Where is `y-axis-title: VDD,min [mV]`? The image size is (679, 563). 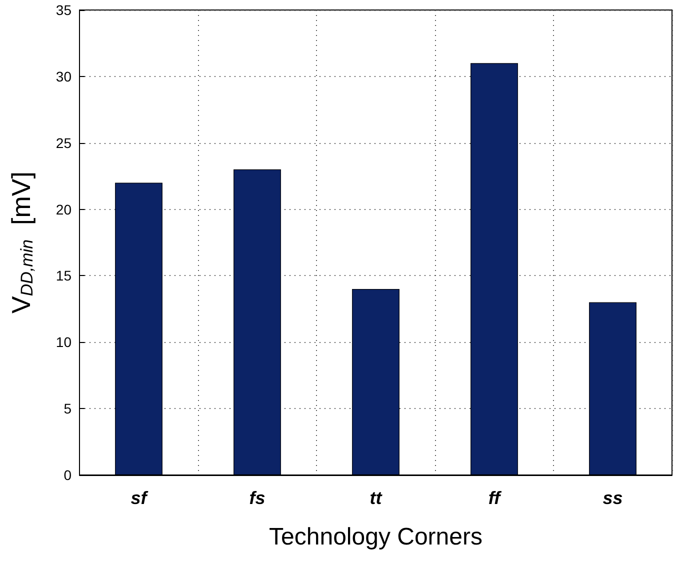
y-axis-title: VDD,min [mV] is located at coordinates (21, 243).